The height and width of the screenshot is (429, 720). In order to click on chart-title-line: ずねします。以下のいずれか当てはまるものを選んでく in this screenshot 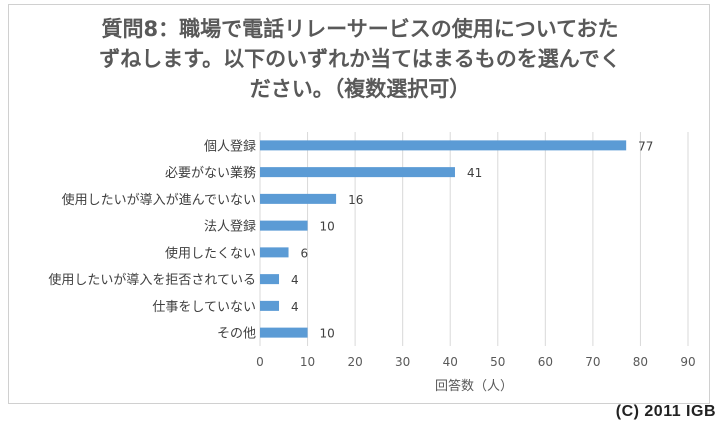, I will do `click(360, 59)`.